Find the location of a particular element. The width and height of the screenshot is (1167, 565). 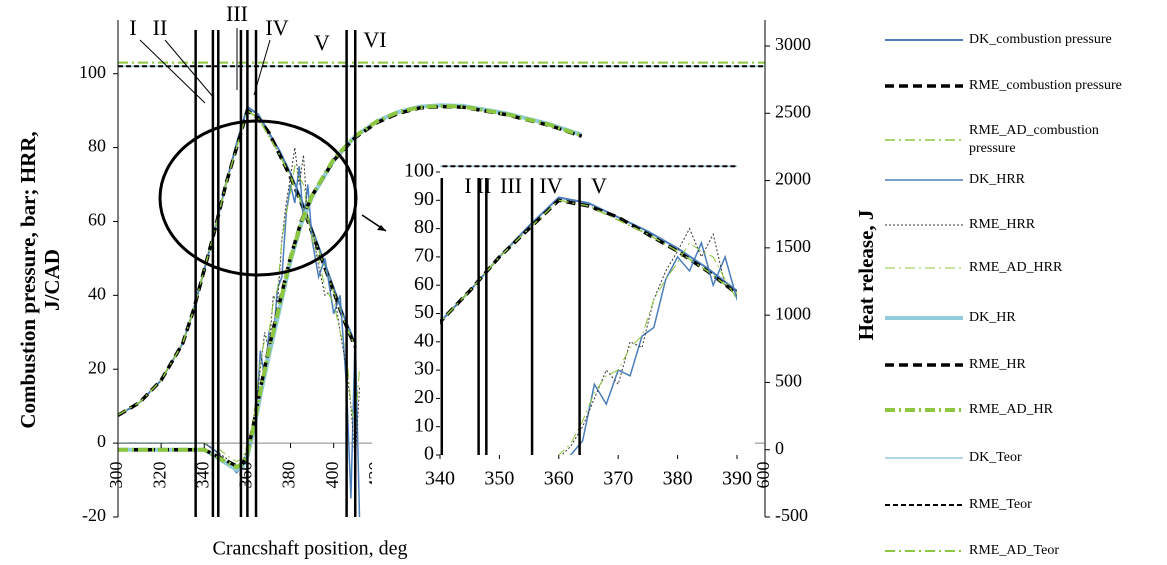

inset-region-label: II is located at coordinates (484, 185).